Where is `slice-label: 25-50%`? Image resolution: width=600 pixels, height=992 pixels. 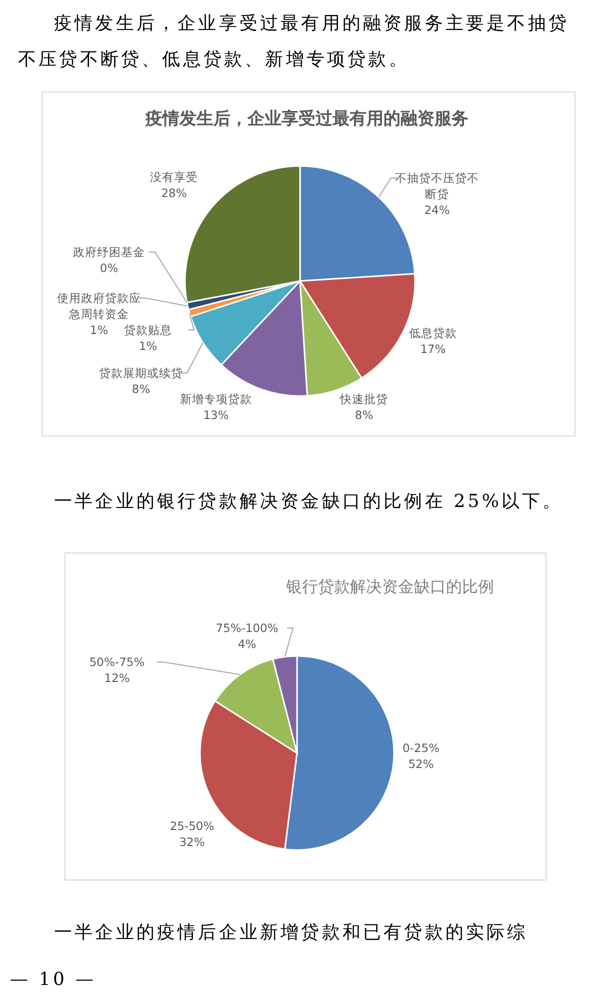 slice-label: 25-50% is located at coordinates (192, 826).